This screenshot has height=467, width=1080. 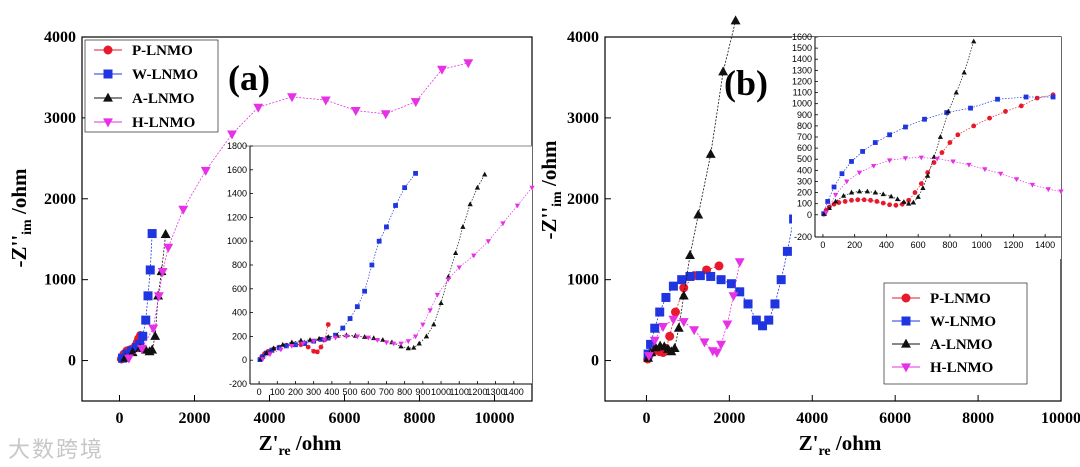 I want to click on panel-a-inset-ytick-label: 1600, so click(x=237, y=170).